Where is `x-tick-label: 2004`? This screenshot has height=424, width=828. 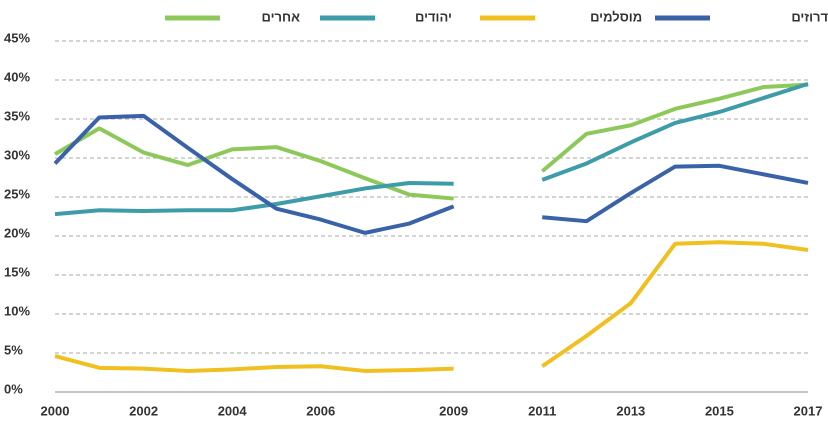
x-tick-label: 2004 is located at coordinates (233, 410).